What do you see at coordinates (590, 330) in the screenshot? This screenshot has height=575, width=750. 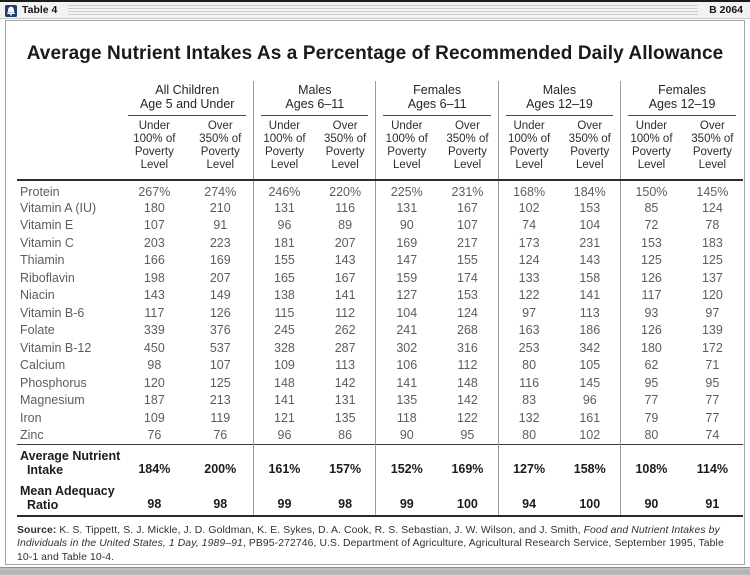 I see `value-cell: 186` at bounding box center [590, 330].